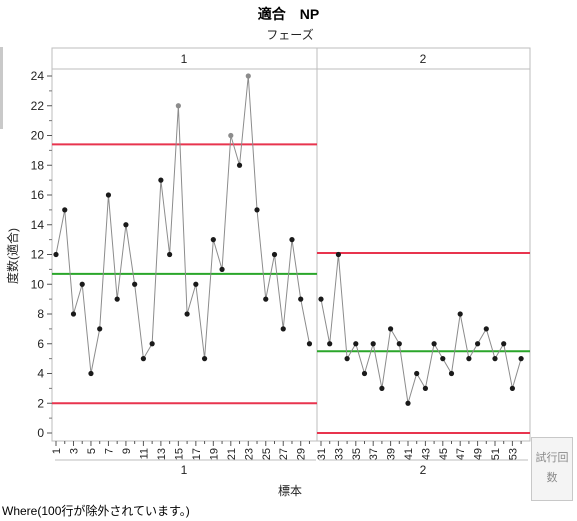  Describe the element at coordinates (38, 255) in the screenshot. I see `y-tick-label: 12` at that location.